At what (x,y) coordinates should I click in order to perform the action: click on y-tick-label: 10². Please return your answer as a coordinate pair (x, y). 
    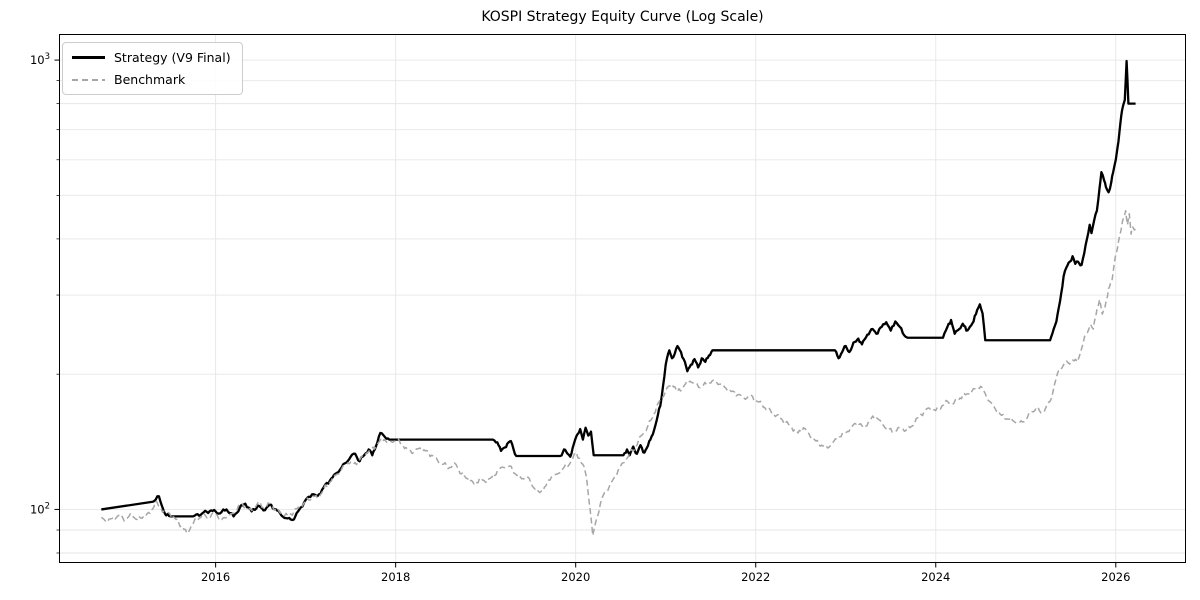
    Looking at the image, I should click on (40, 508).